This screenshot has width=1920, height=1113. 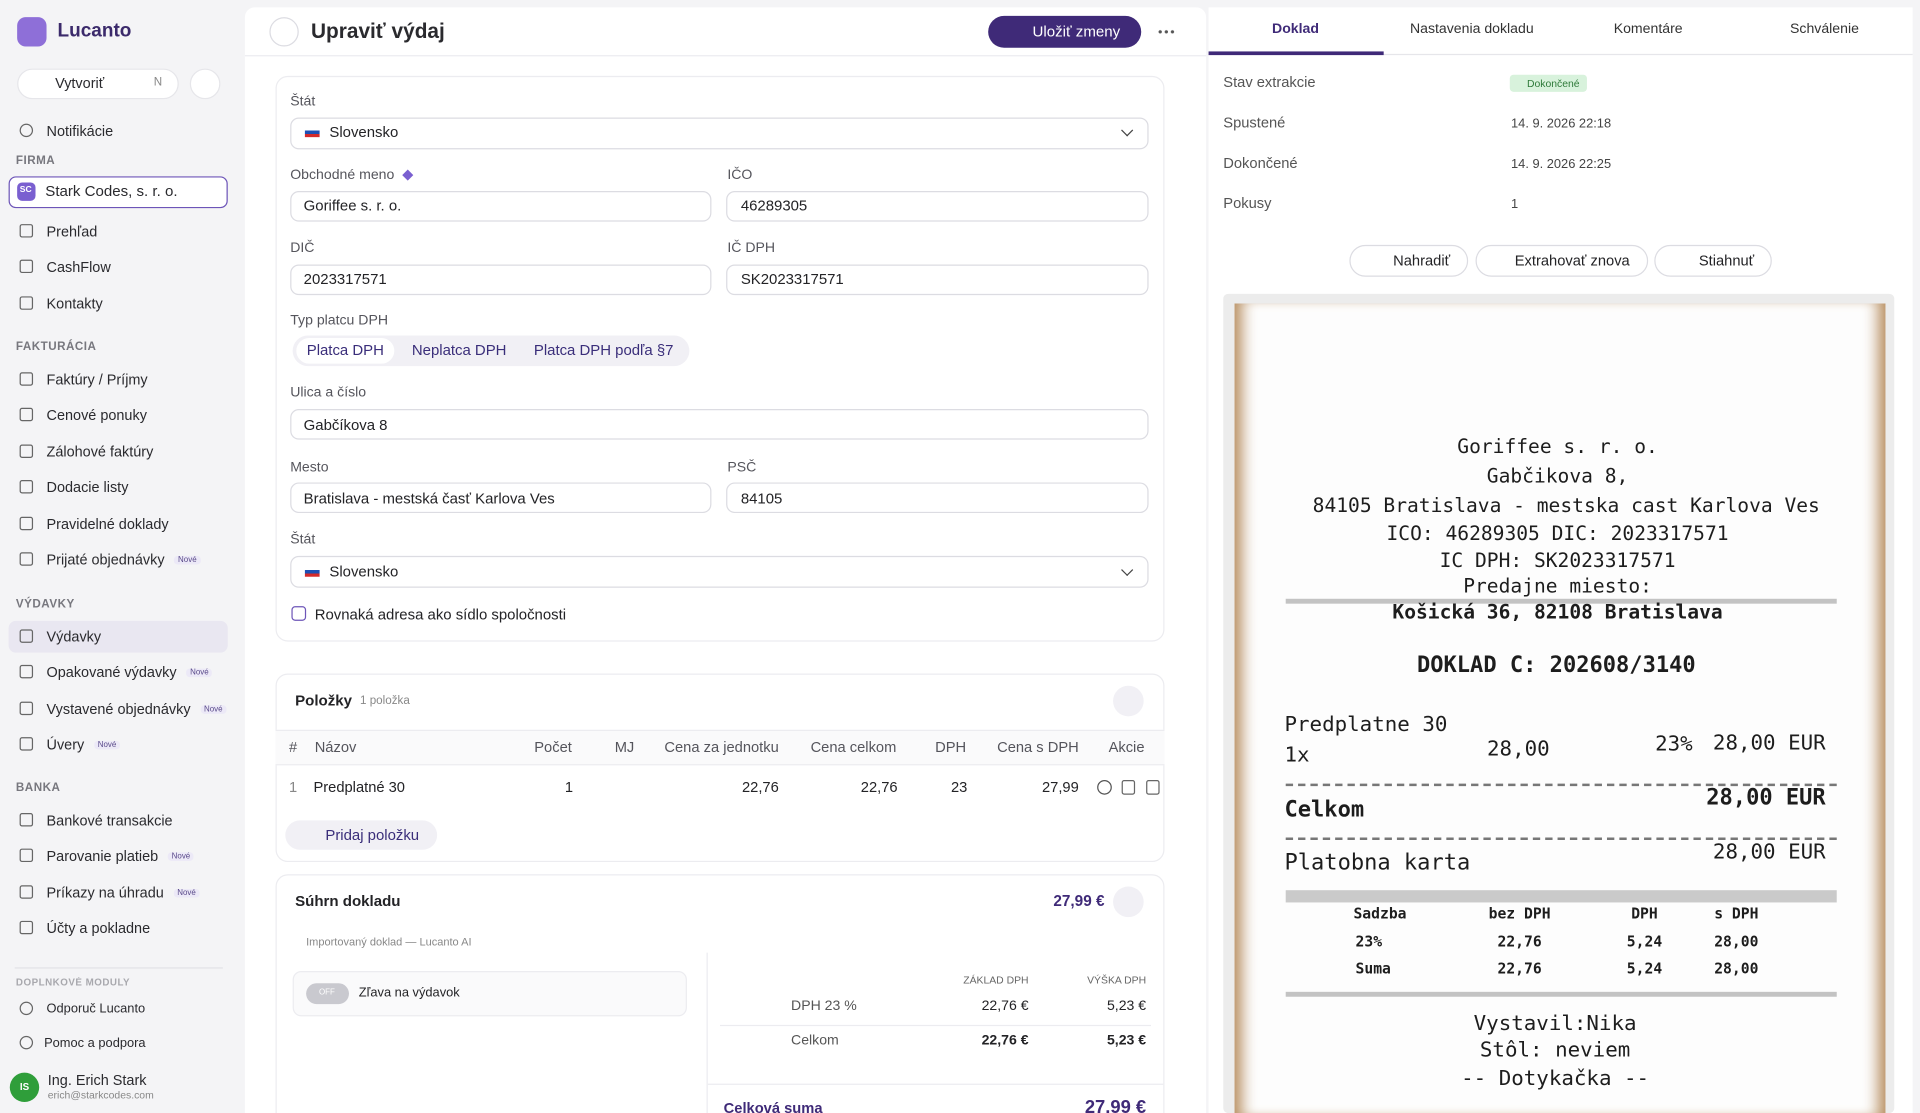 What do you see at coordinates (24, 1087) in the screenshot?
I see `user-initials: IS` at bounding box center [24, 1087].